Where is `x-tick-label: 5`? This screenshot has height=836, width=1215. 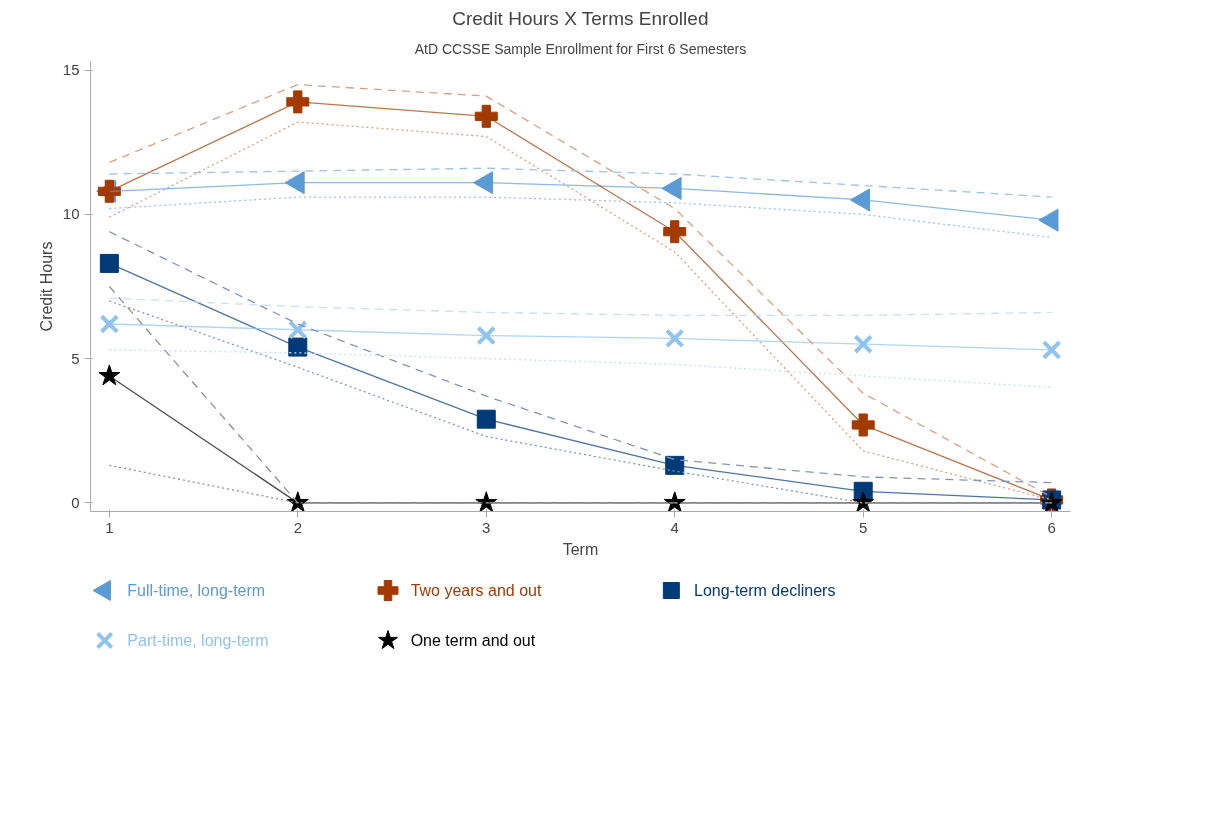
x-tick-label: 5 is located at coordinates (863, 527).